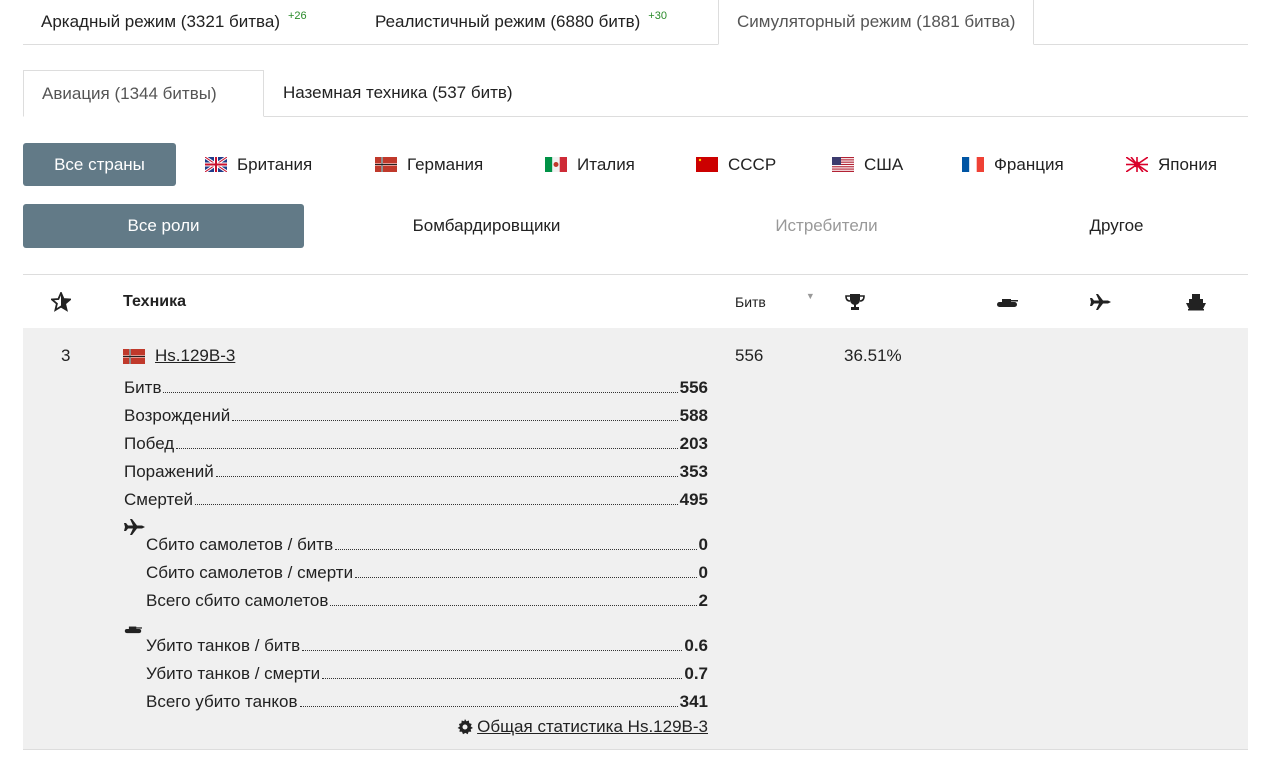  I want to click on battles-header-label: Битв, so click(750, 301).